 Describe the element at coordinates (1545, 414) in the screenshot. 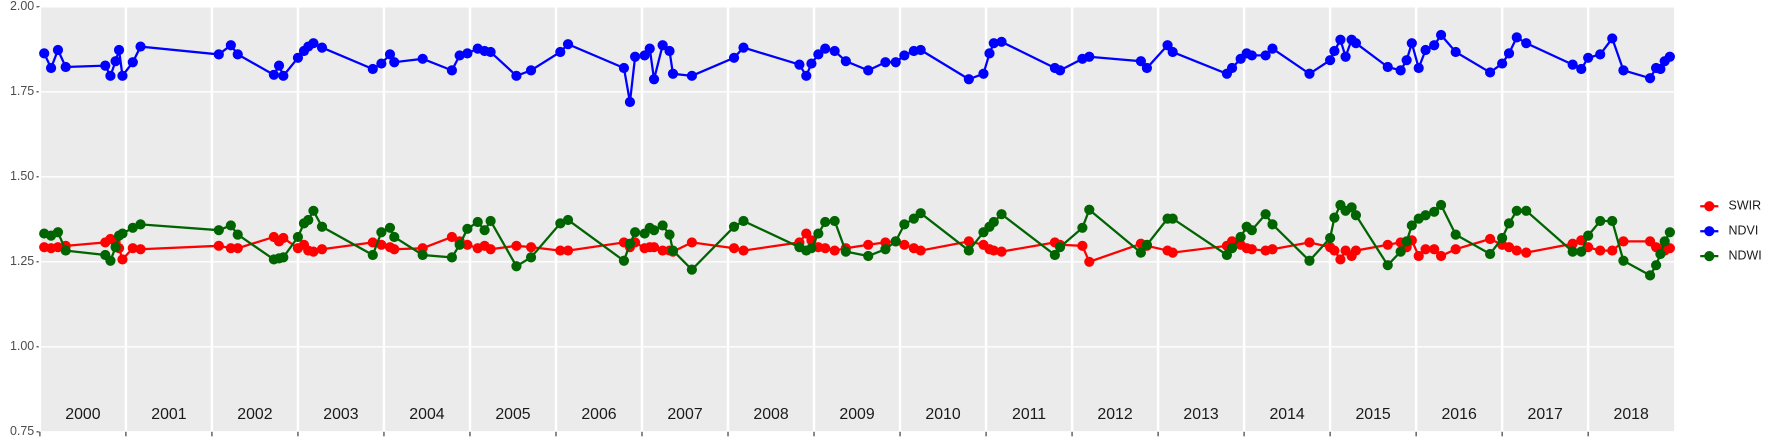

I see `x-tick-label: 2017` at that location.